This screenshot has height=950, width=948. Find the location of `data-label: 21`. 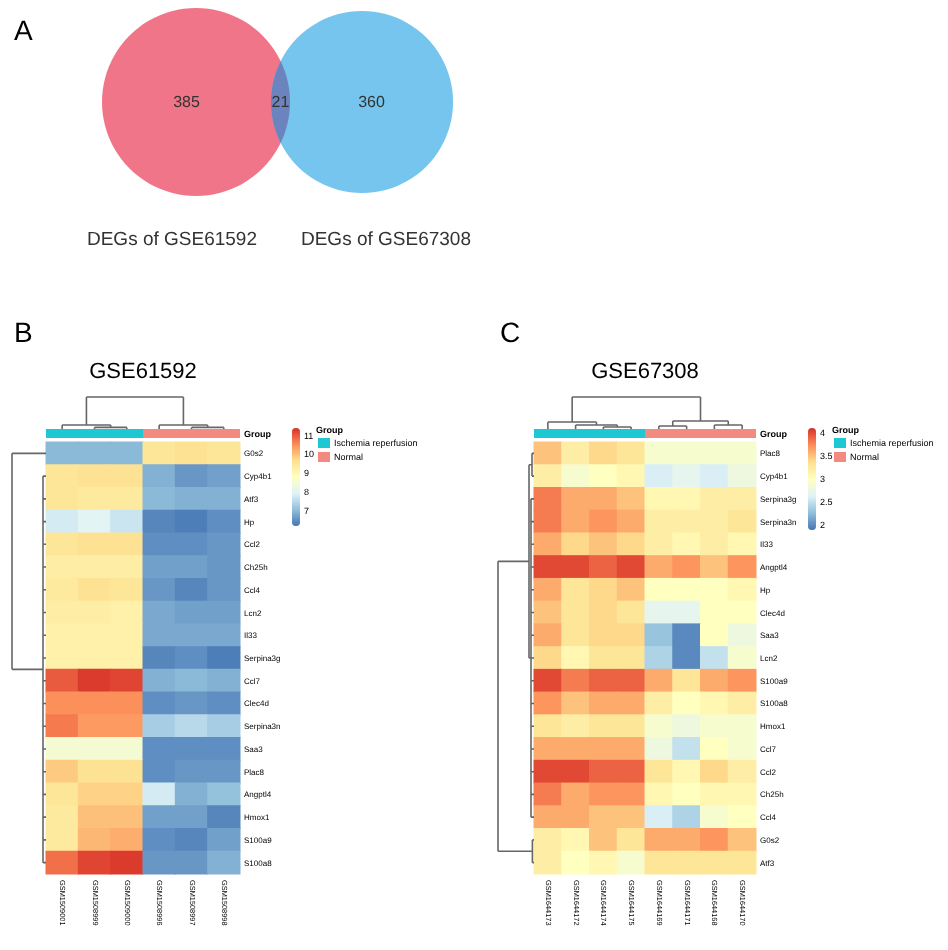

data-label: 21 is located at coordinates (281, 102).